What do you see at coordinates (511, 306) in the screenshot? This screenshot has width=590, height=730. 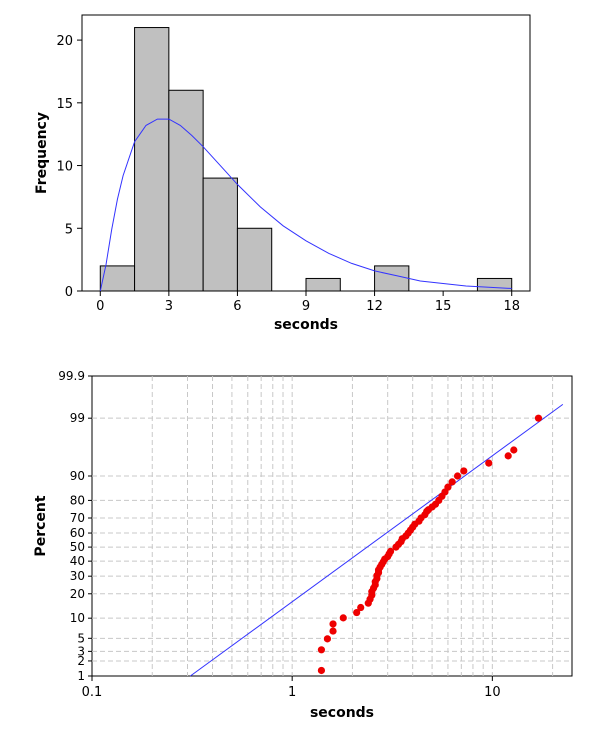 I see `histogram-x-tick-label: 18` at bounding box center [511, 306].